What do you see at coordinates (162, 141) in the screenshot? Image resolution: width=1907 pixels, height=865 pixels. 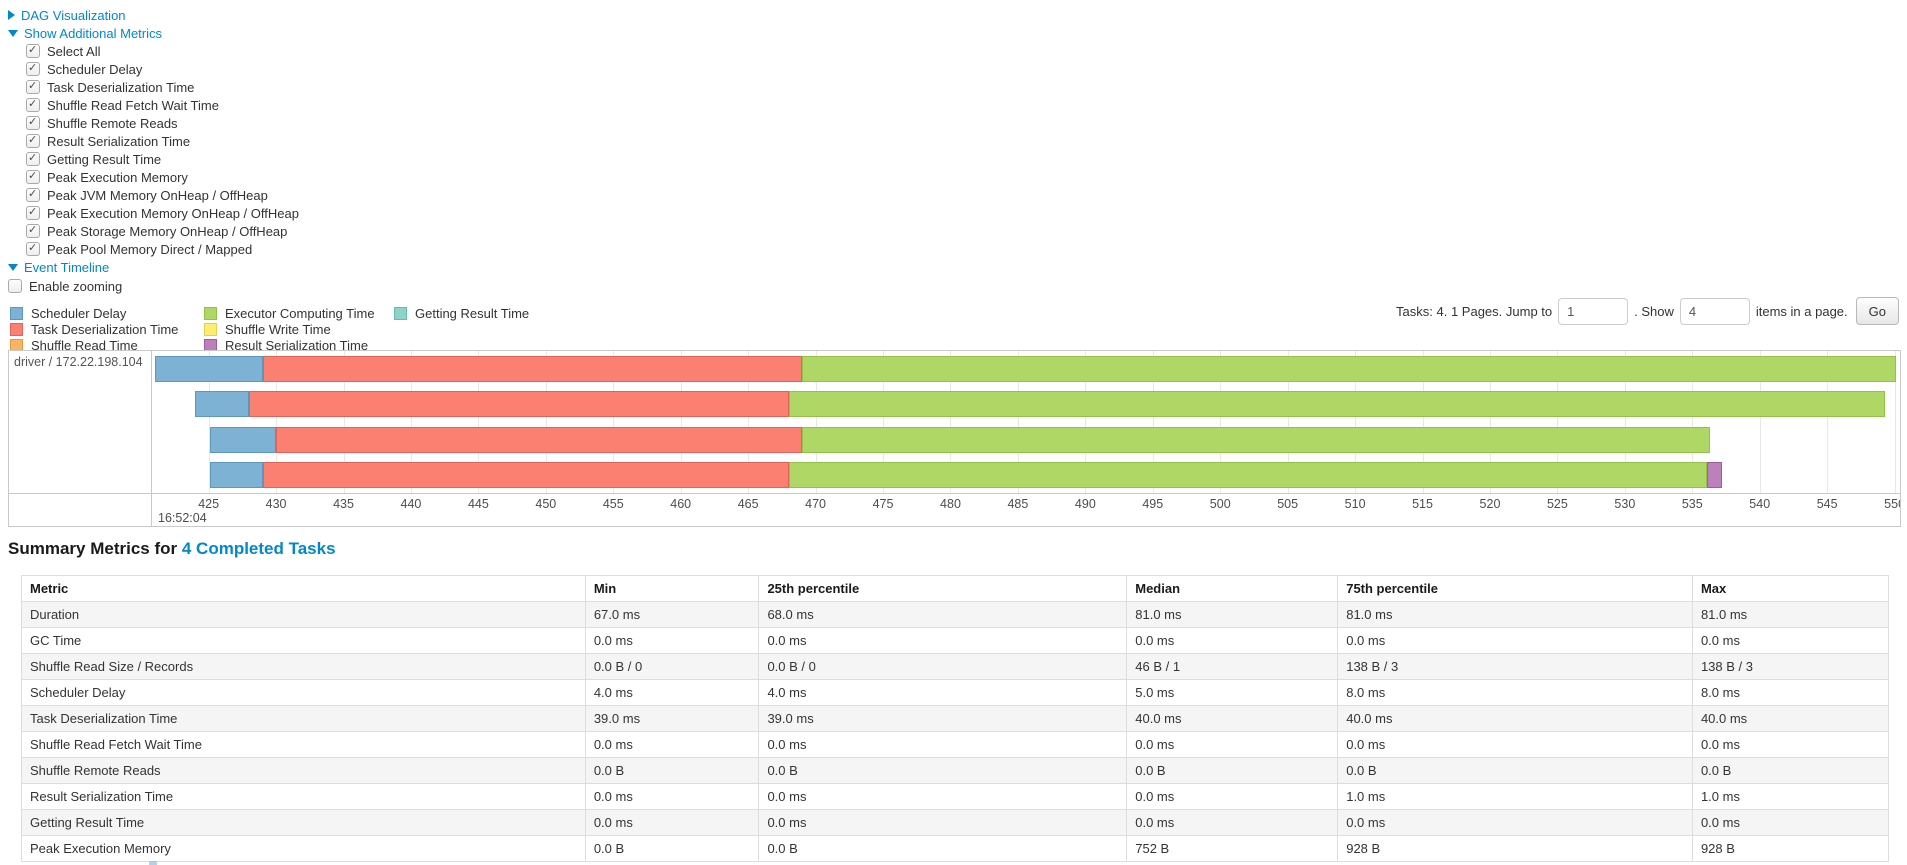 I see `metric-checkbox-row: Result Serialization Time` at bounding box center [162, 141].